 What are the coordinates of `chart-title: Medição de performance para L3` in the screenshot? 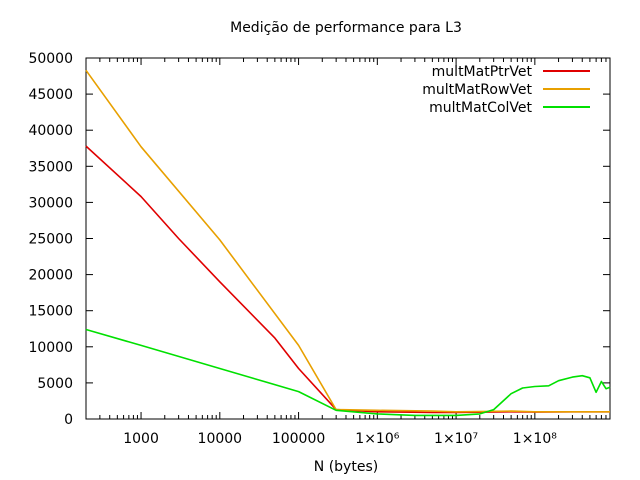 It's located at (346, 28).